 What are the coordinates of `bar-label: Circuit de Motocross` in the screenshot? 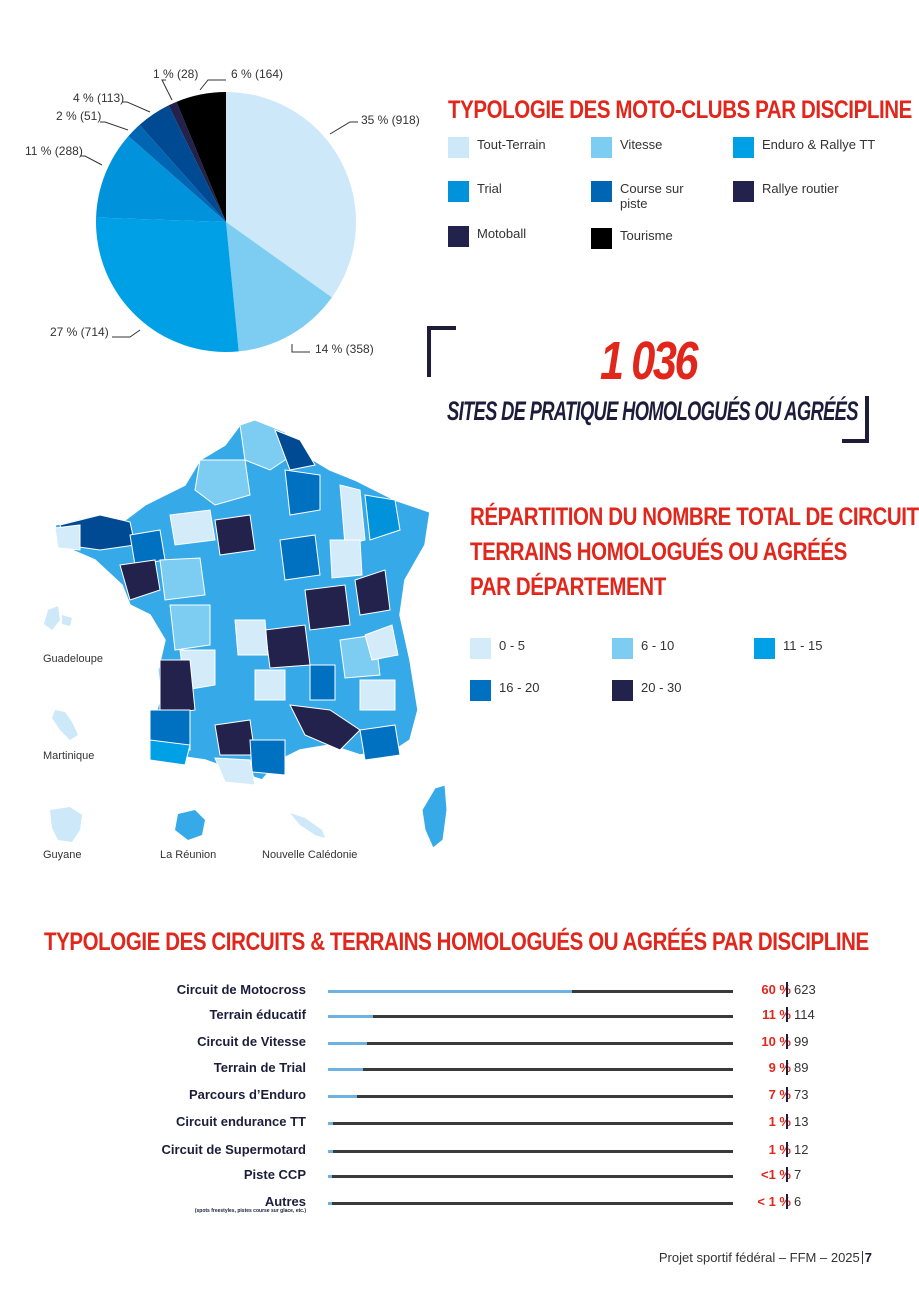 It's located at (241, 989).